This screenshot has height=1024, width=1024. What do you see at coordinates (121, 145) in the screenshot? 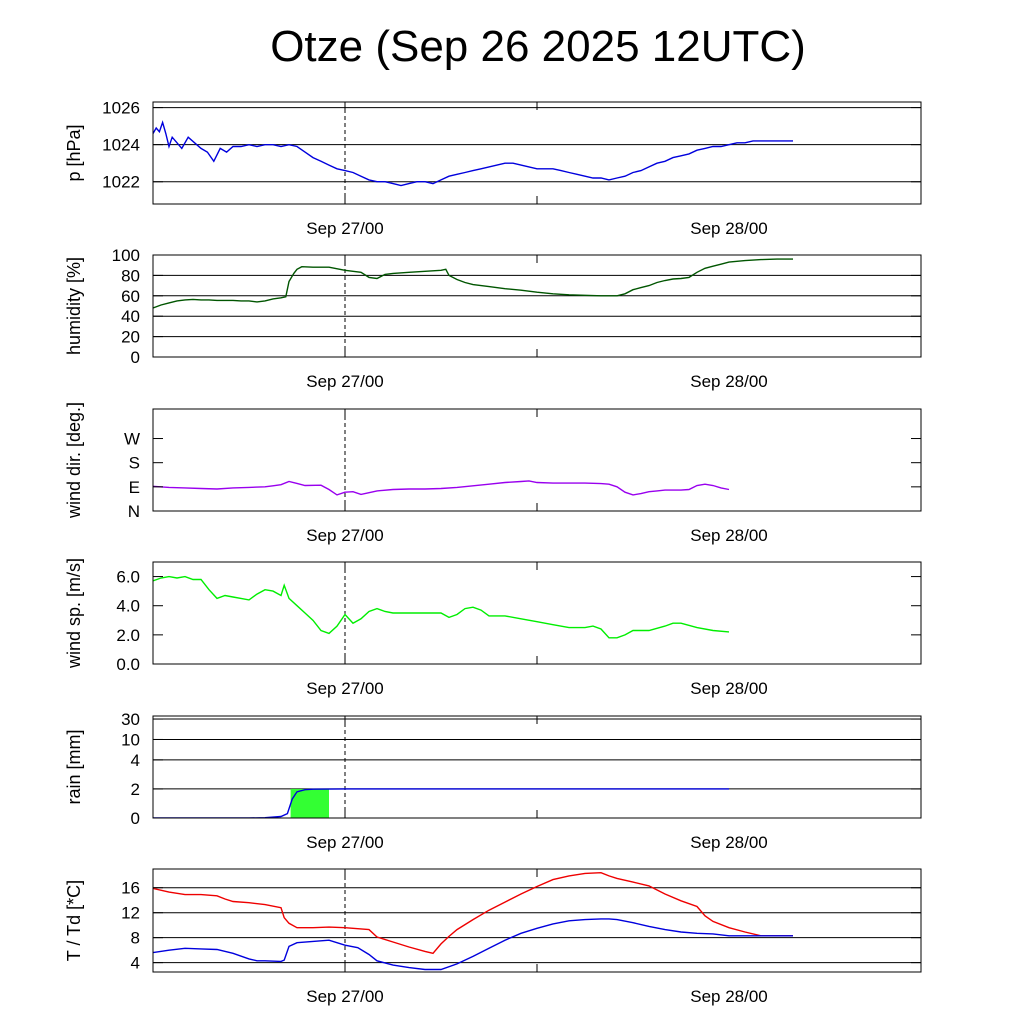
I see `y-tick-label: 1024` at bounding box center [121, 145].